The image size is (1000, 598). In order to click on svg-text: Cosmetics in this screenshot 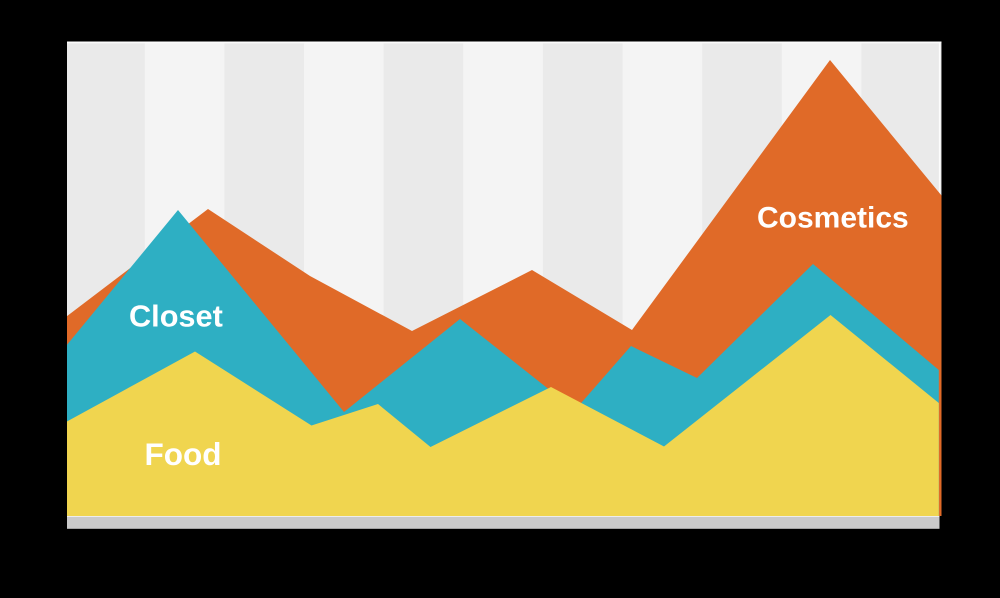, I will do `click(833, 217)`.